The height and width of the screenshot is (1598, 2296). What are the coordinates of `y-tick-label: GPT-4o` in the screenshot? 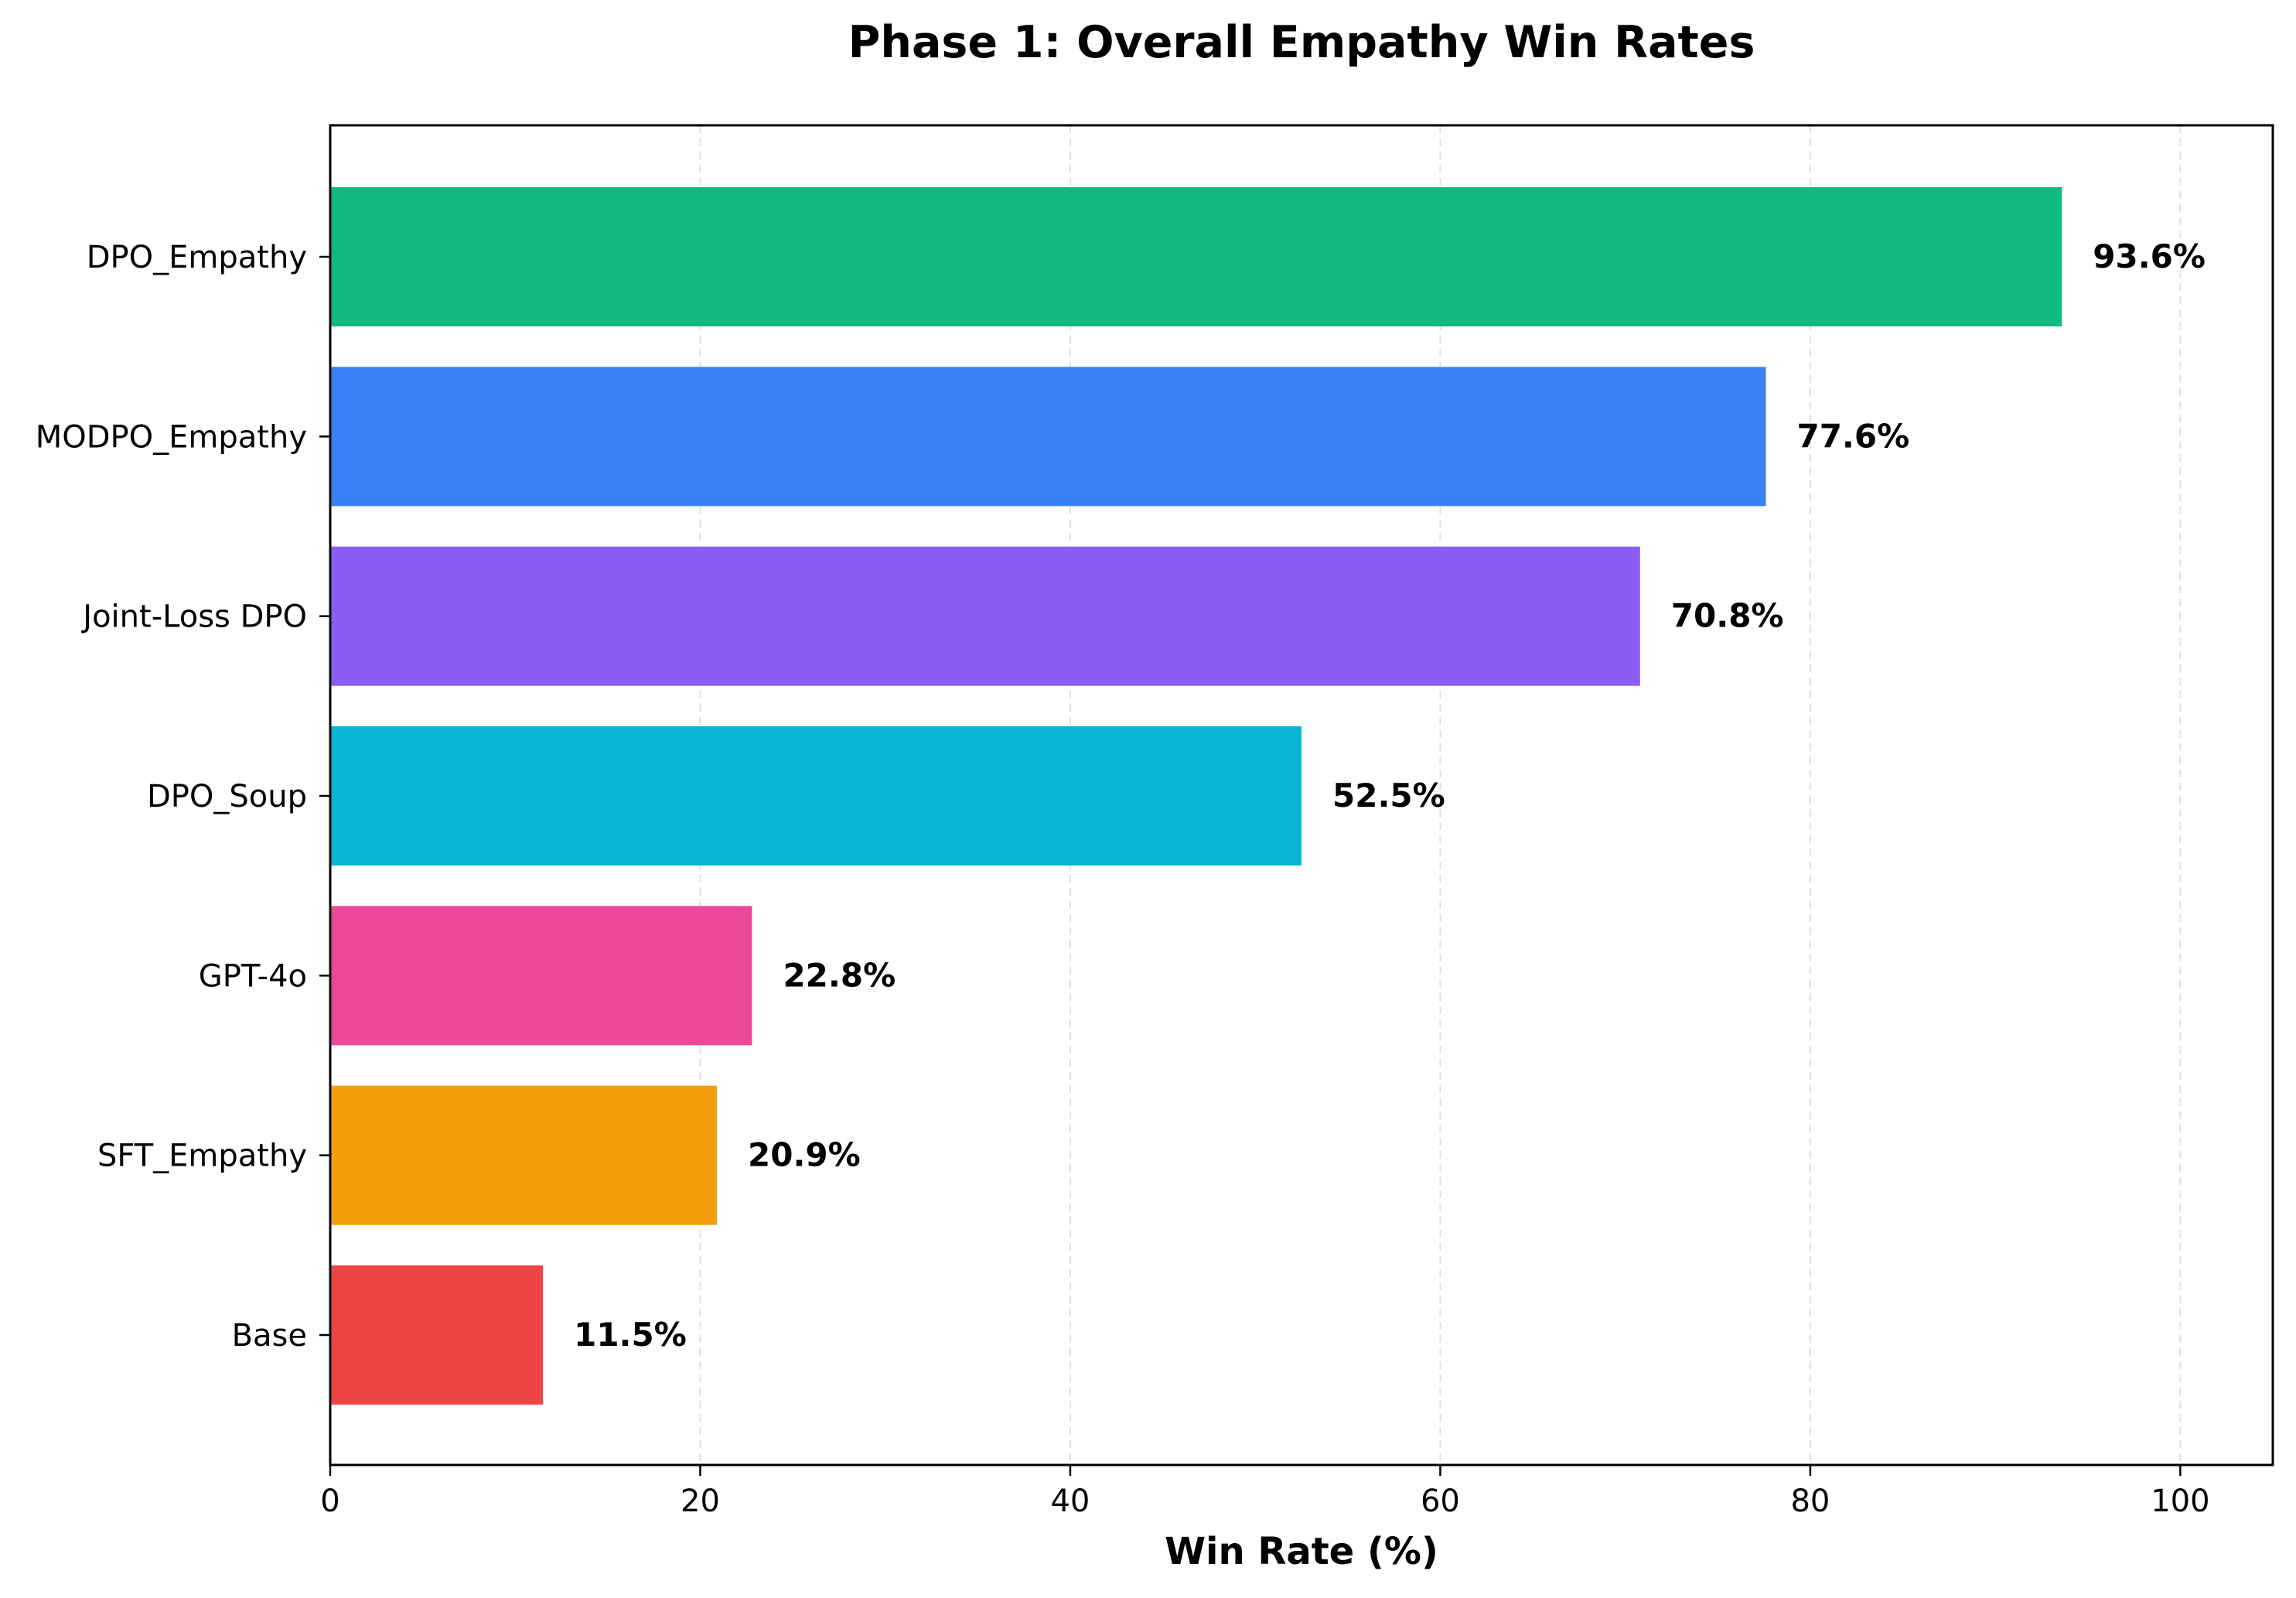 It's located at (253, 976).